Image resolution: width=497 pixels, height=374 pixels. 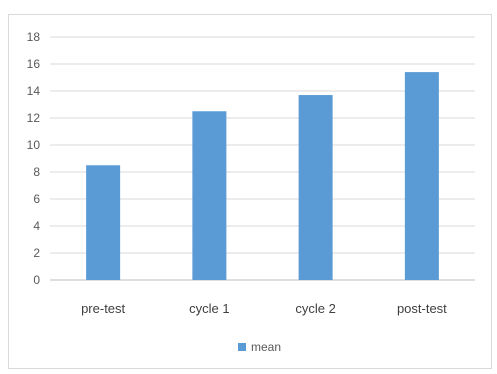 What do you see at coordinates (103, 308) in the screenshot?
I see `x-category-label: pre-test` at bounding box center [103, 308].